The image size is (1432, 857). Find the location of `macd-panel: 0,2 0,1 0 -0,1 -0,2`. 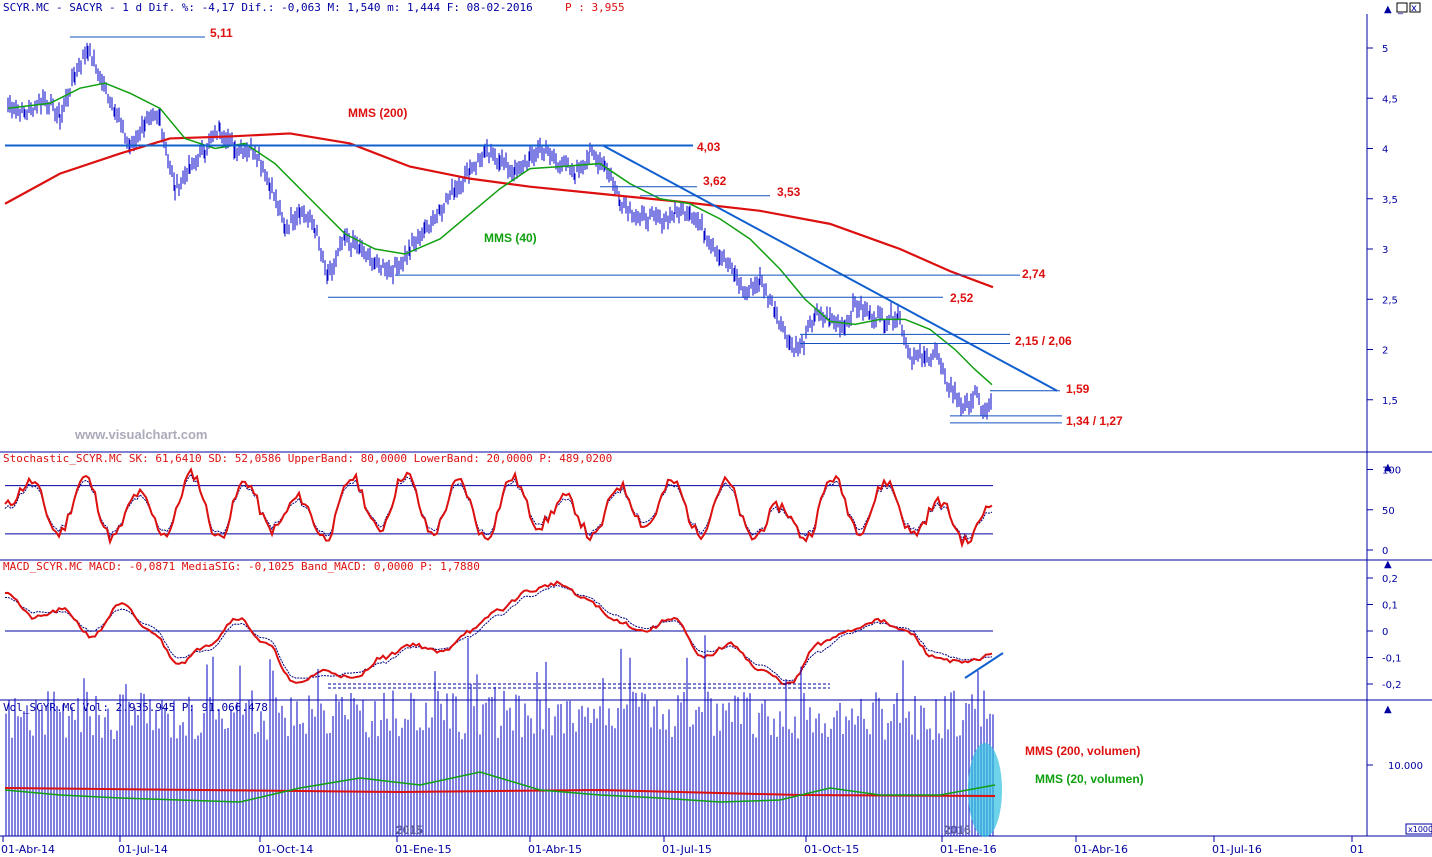

macd-panel: 0,2 0,1 0 -0,1 -0,2 is located at coordinates (703, 632).